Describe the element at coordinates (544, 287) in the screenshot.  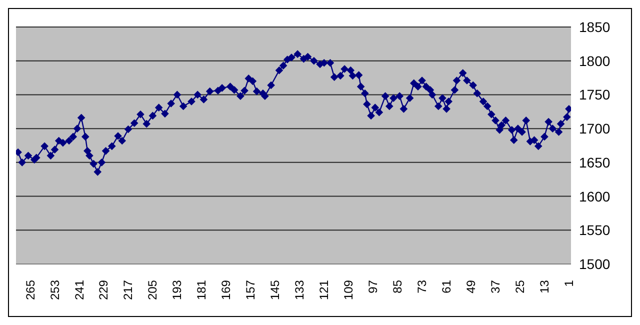
I see `x-tick-label: 13` at that location.